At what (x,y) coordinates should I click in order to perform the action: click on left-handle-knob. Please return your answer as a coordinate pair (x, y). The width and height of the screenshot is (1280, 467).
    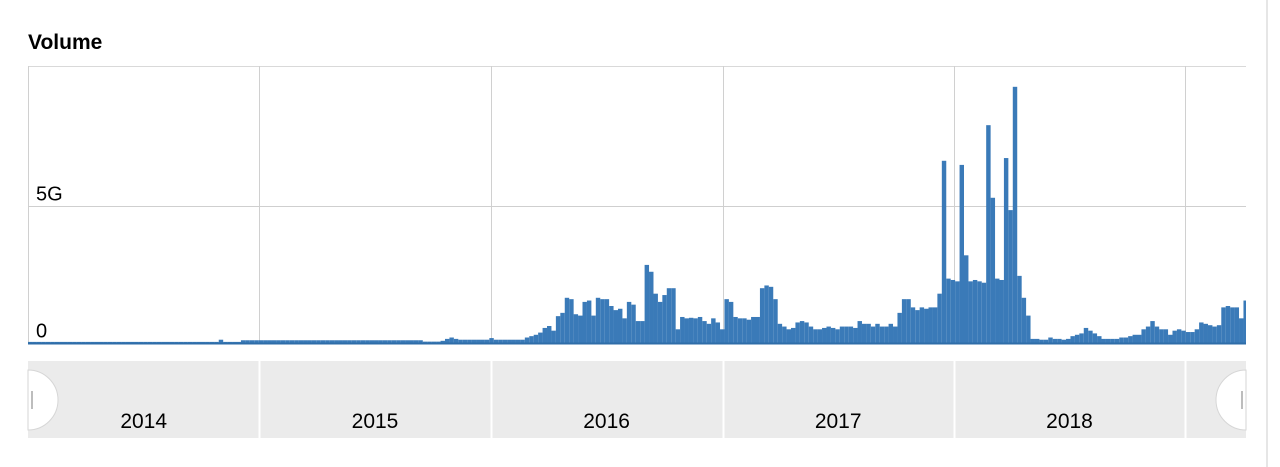
    Looking at the image, I should click on (43, 400).